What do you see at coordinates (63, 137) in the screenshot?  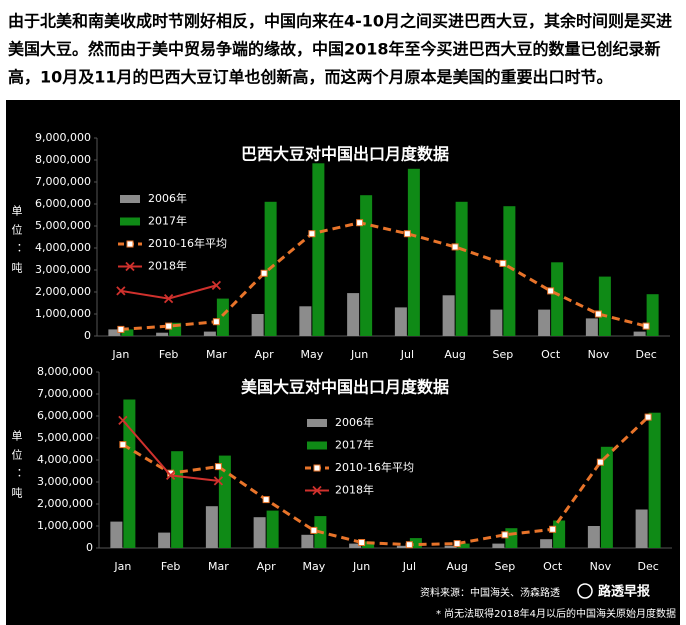 I see `y-tick-label: 9,000,000` at bounding box center [63, 137].